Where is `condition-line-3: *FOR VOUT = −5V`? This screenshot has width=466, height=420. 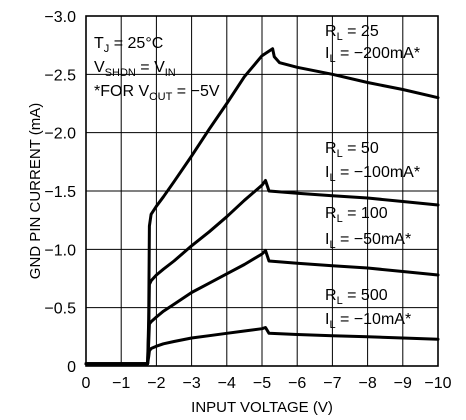
condition-line-3: *FOR VOUT = −5V is located at coordinates (157, 93).